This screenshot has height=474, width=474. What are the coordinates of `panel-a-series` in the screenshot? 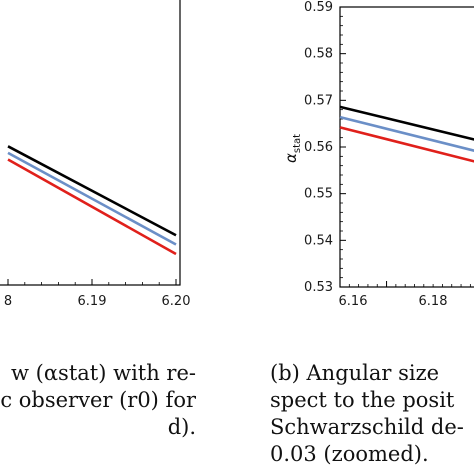 It's located at (92, 200).